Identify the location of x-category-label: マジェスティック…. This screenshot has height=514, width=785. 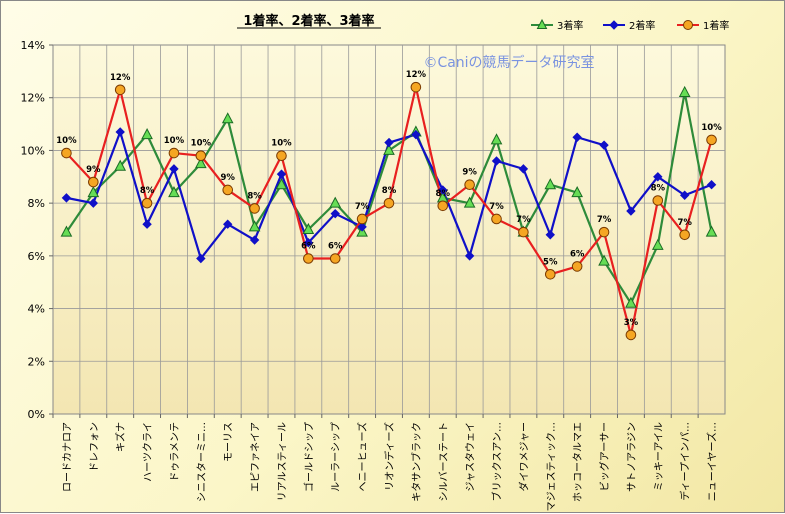
(551, 466).